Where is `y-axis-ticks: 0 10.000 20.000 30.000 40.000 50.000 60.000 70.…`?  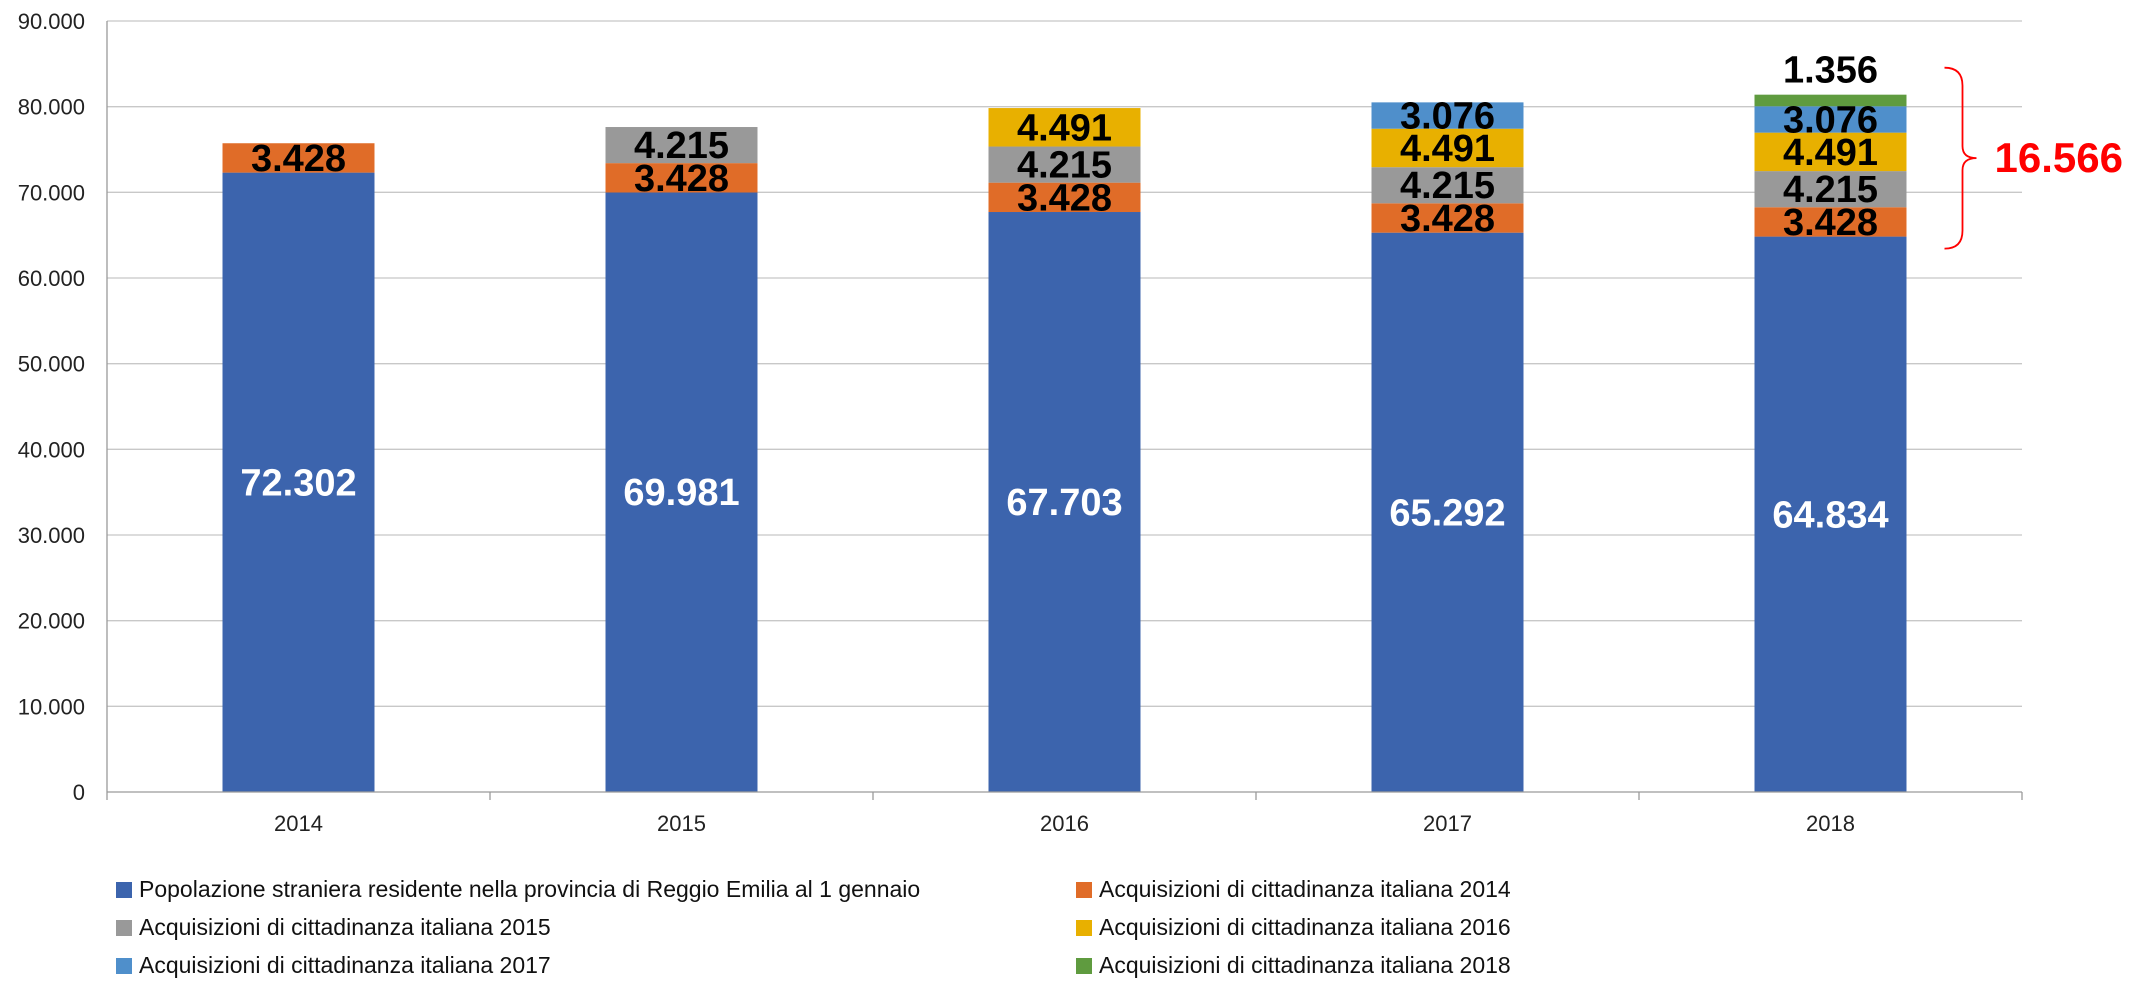 y-axis-ticks: 0 10.000 20.000 30.000 40.000 50.000 60.000 70.… is located at coordinates (51, 407).